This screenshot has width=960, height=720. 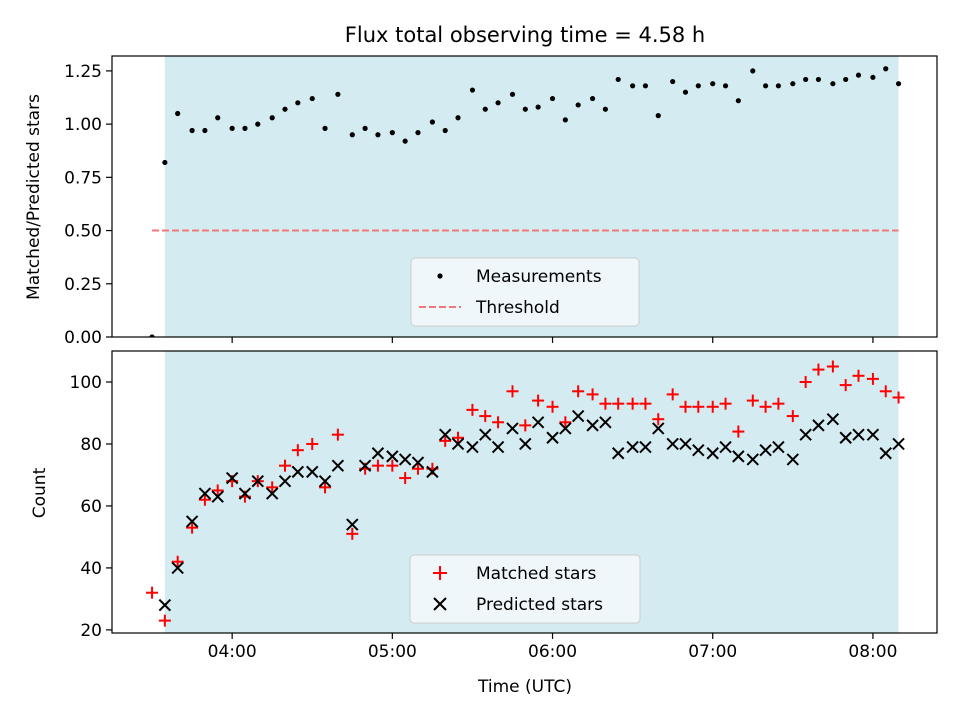 I want to click on chart-title: Flux total observing time = 4.58 h, so click(x=525, y=35).